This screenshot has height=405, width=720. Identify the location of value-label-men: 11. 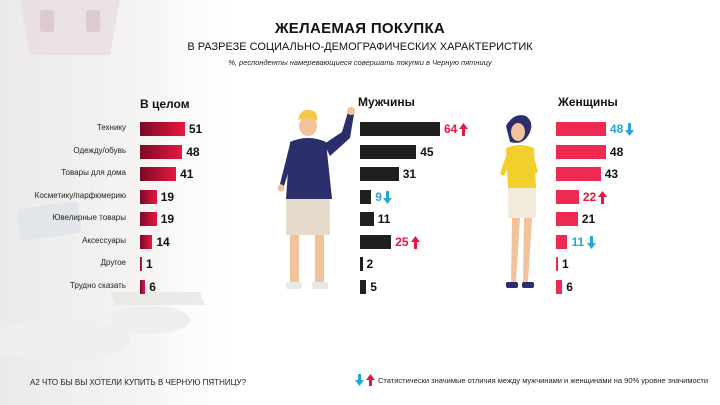
(384, 219).